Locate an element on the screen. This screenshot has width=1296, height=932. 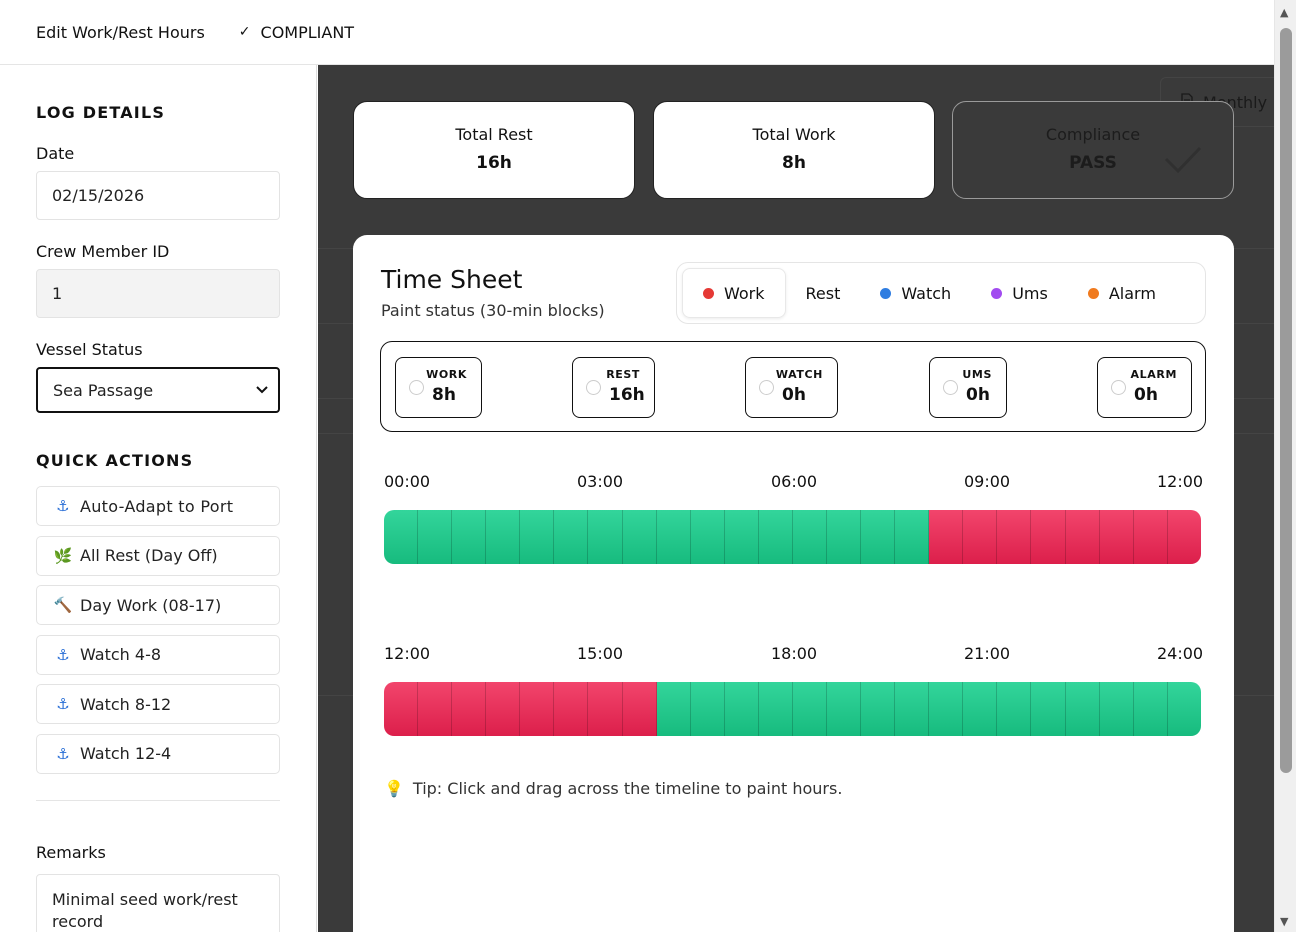
watch-dot-icon is located at coordinates (886, 293).